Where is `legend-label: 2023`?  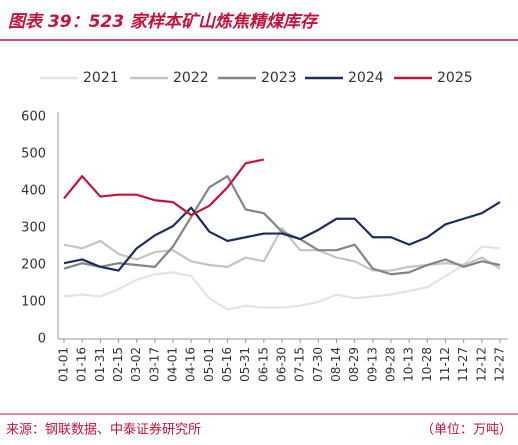 legend-label: 2023 is located at coordinates (279, 78).